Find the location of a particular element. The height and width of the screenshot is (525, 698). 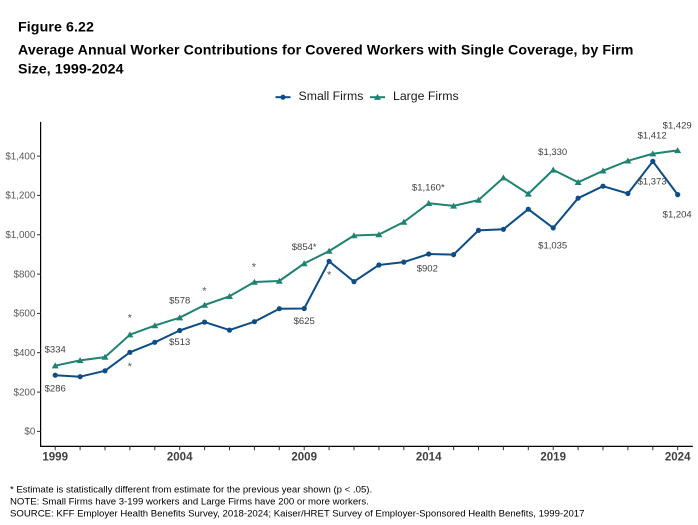

svg-text: $1,429 is located at coordinates (677, 126).